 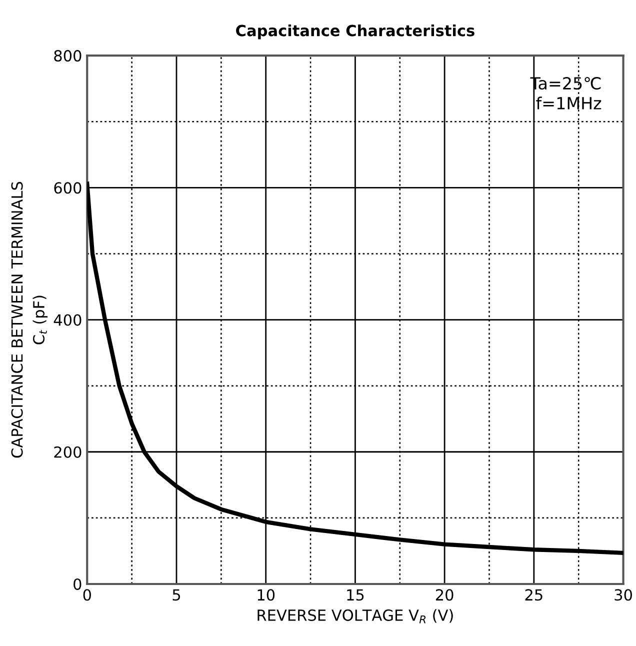 I want to click on x-tick-label: 25, so click(x=533, y=595).